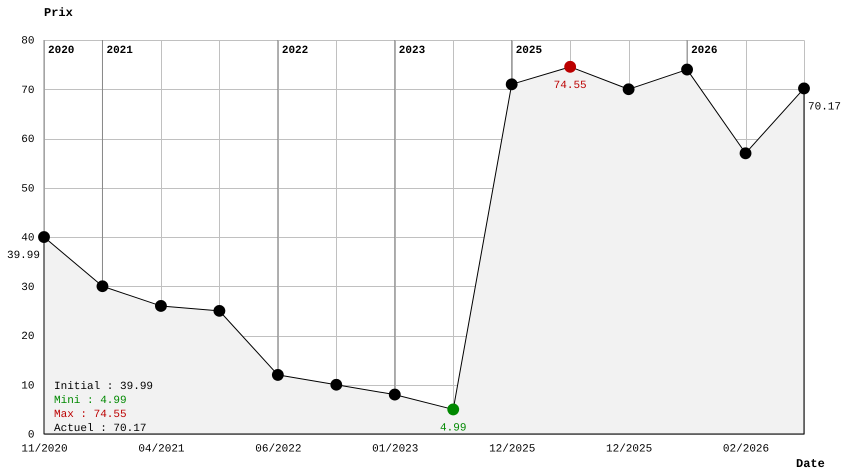  I want to click on annotation: Initial : 39.99, so click(104, 387).